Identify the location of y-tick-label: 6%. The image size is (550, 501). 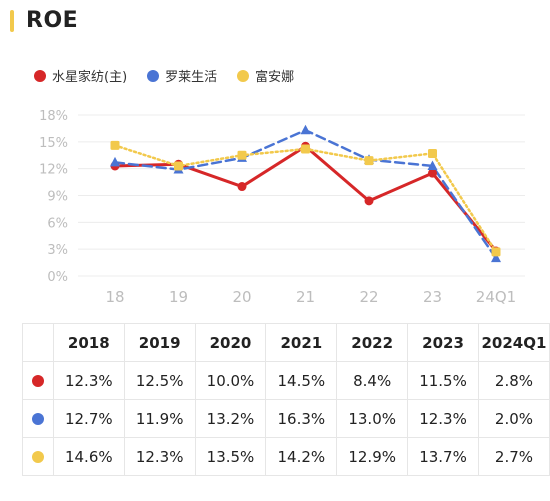
(57, 223).